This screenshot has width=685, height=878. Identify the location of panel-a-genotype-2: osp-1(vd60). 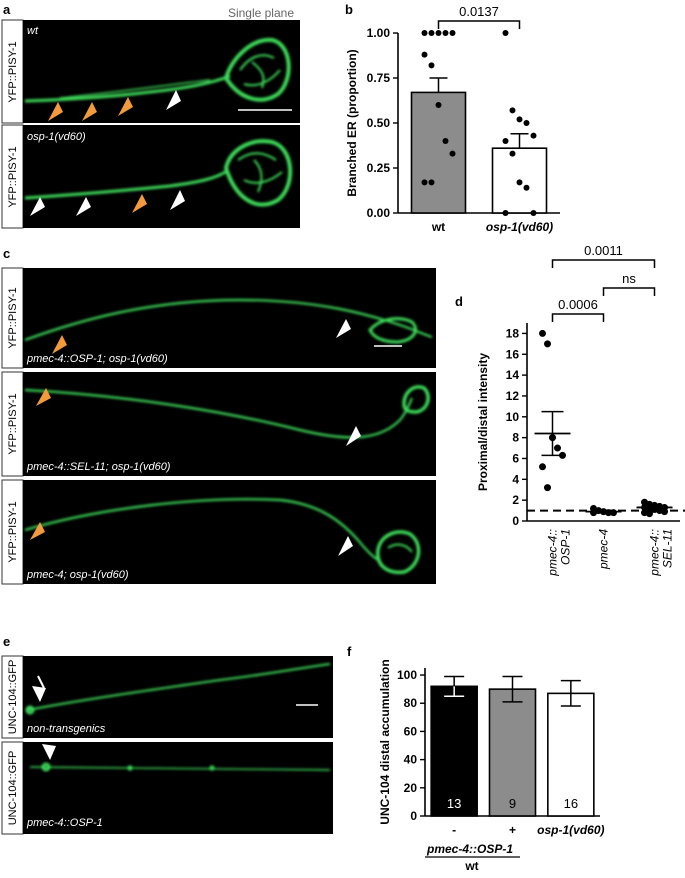
(56, 137).